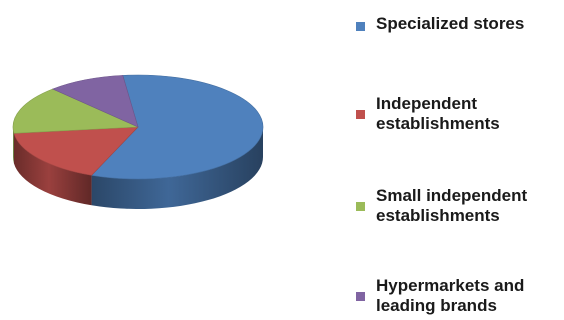 The width and height of the screenshot is (564, 320). I want to click on legend-label-specialized-stores: Specialized stores, so click(450, 23).